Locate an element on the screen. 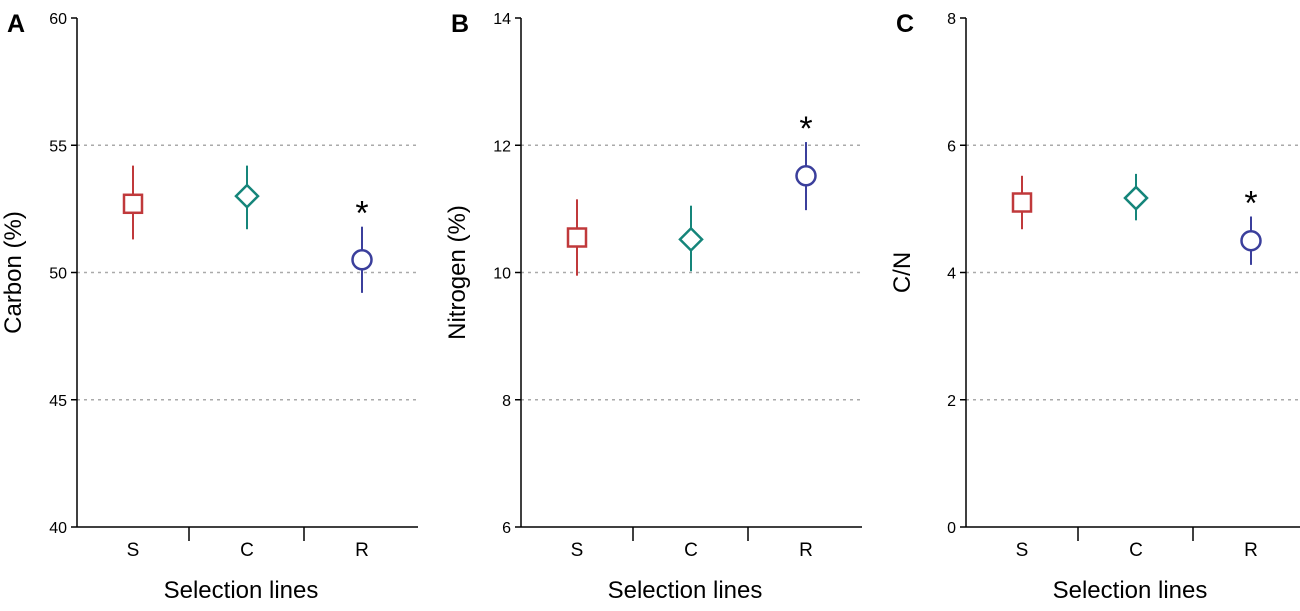  panel-label: C is located at coordinates (905, 24).